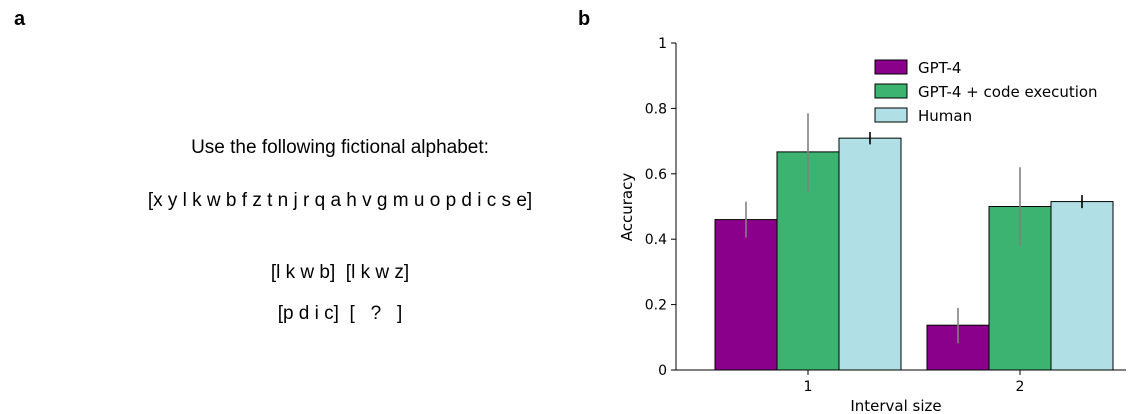  I want to click on x-tick-label: 1, so click(808, 387).